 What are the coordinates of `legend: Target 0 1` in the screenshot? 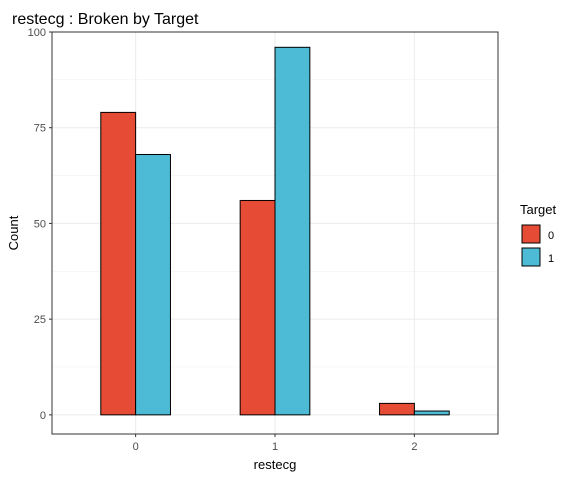 It's located at (538, 234).